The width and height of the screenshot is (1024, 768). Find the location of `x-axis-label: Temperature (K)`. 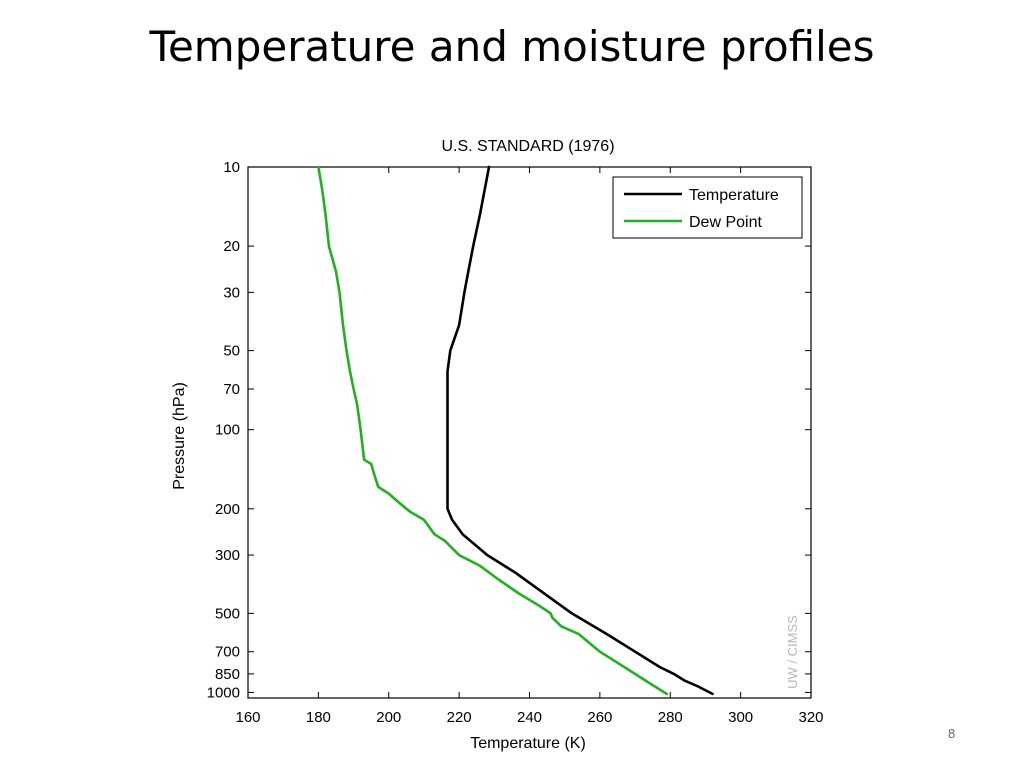

x-axis-label: Temperature (K) is located at coordinates (528, 743).